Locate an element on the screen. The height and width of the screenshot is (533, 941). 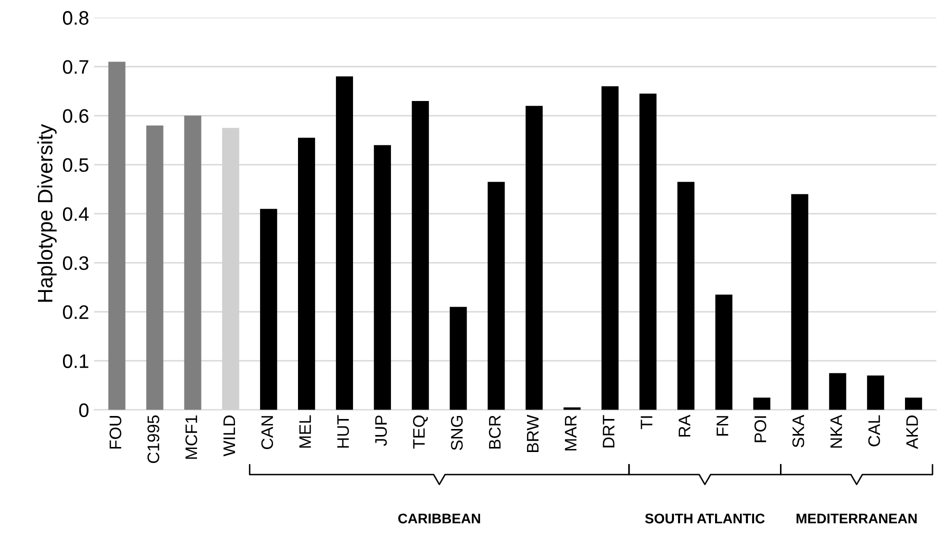
x-tick-label: SNG is located at coordinates (456, 433).